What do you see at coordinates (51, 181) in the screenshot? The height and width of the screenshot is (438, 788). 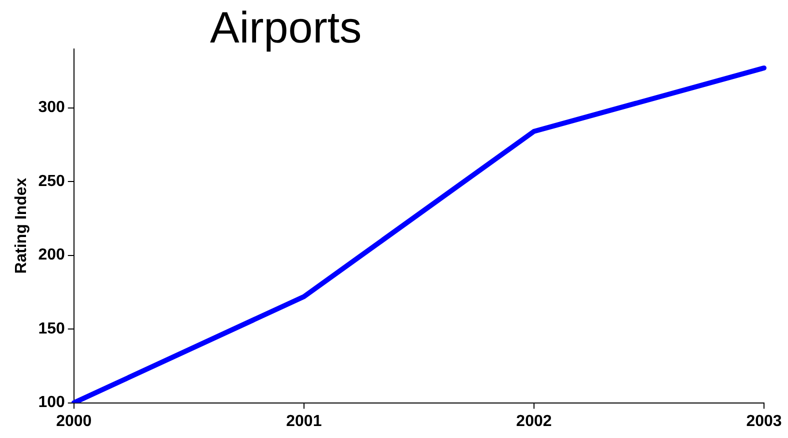 I see `y-tick-label: 250` at bounding box center [51, 181].